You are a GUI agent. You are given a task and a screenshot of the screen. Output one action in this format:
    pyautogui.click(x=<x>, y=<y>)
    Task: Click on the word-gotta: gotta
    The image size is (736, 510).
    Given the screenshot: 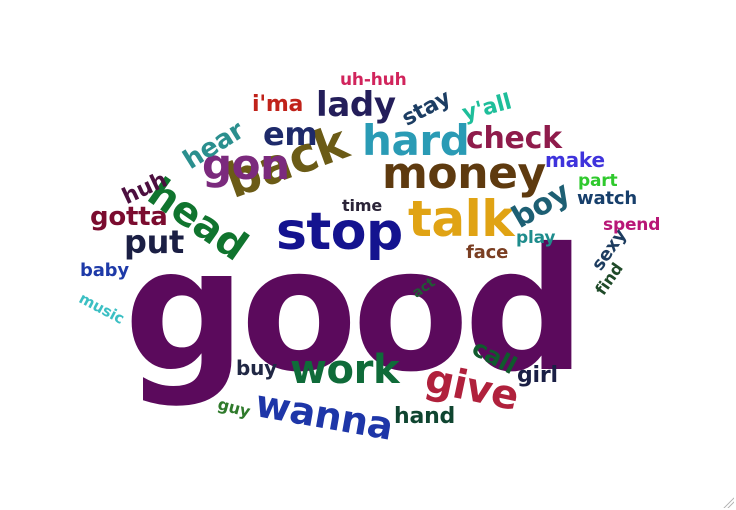 What is the action you would take?
    pyautogui.click(x=129, y=217)
    